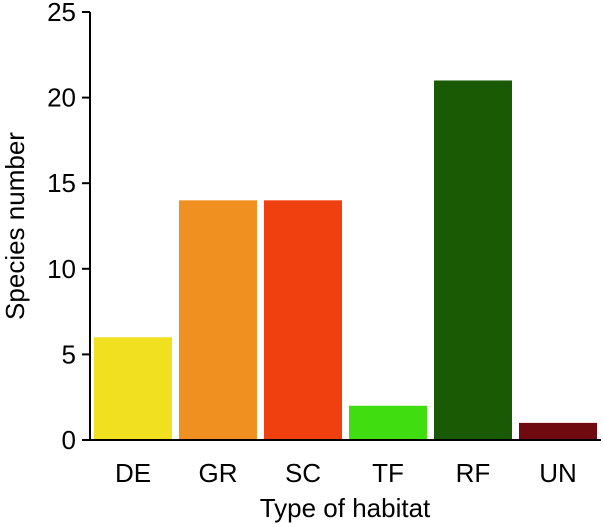 The height and width of the screenshot is (527, 603). What do you see at coordinates (133, 388) in the screenshot?
I see `bar-de` at bounding box center [133, 388].